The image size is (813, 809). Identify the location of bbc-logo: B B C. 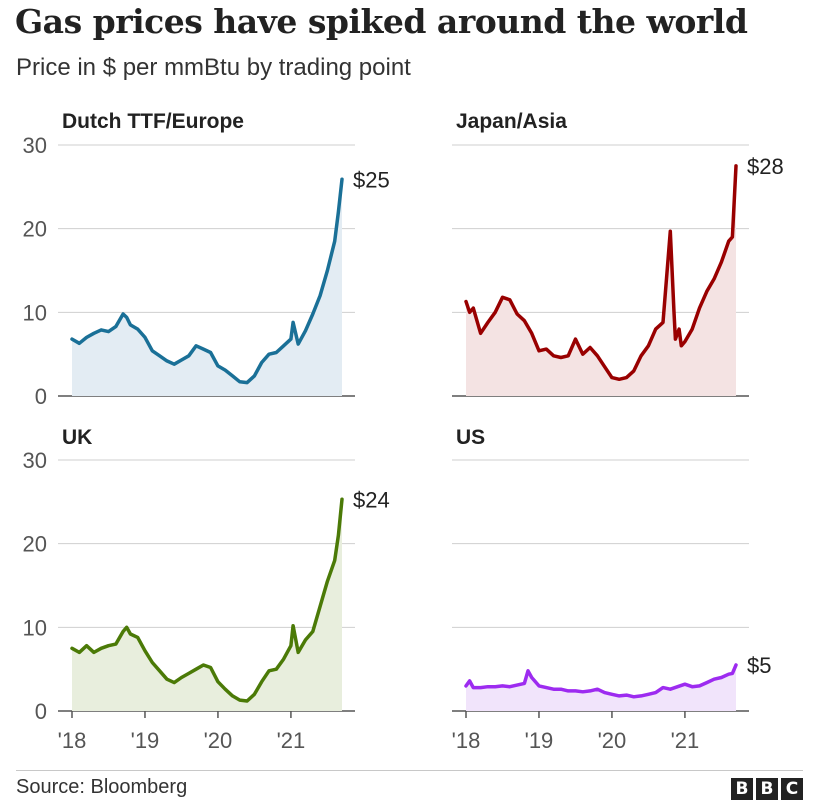
(767, 789).